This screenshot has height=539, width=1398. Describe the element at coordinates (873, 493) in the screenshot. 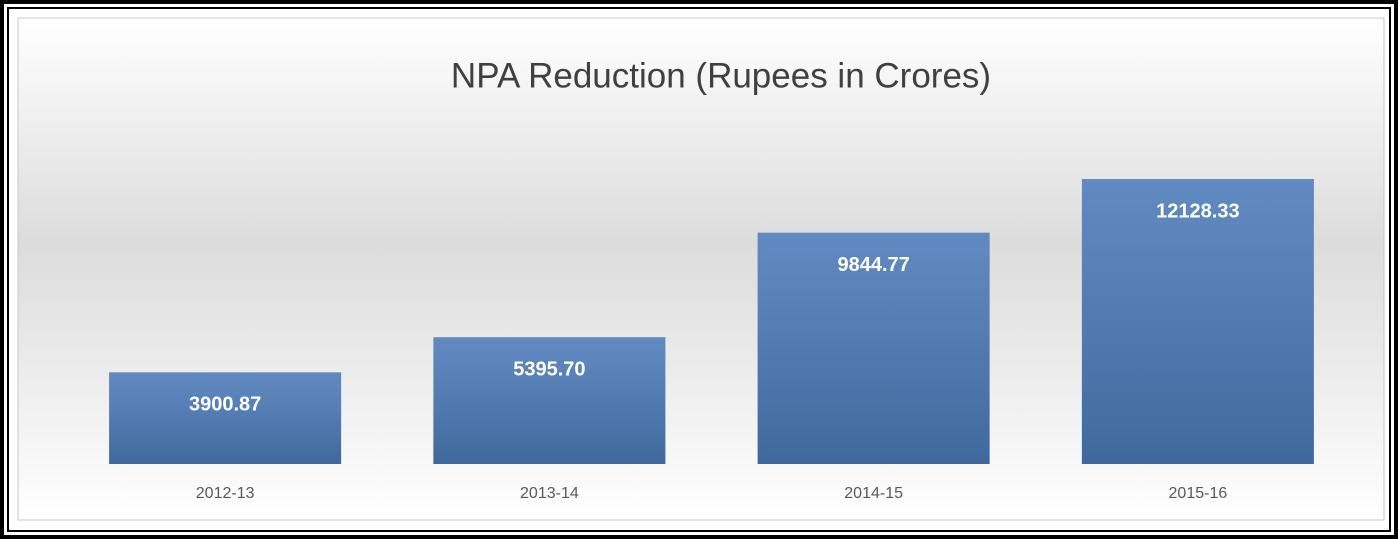

I see `x-tick-label: 2014-15` at that location.